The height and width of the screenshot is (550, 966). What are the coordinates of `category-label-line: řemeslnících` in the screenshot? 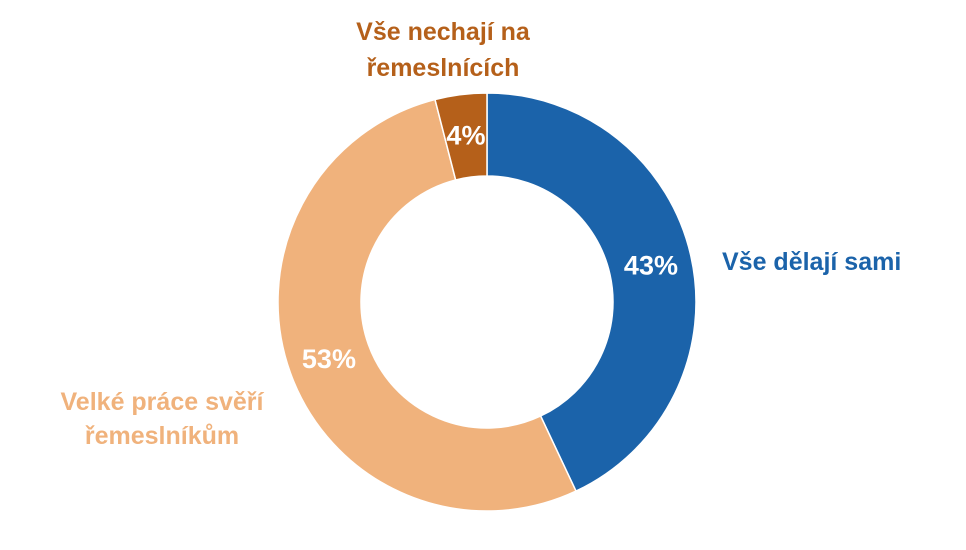 It's located at (443, 68).